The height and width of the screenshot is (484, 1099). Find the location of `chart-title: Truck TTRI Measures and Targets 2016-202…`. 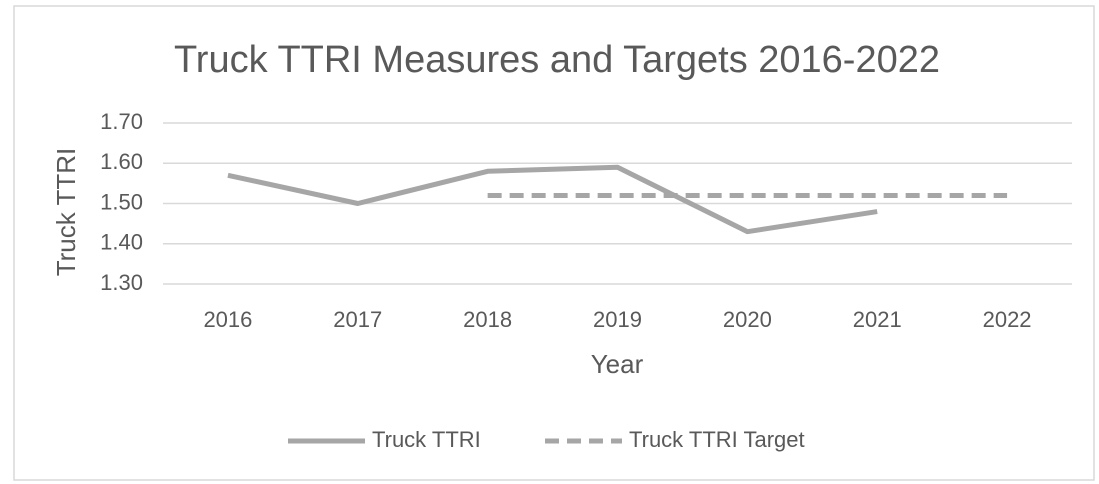

chart-title: Truck TTRI Measures and Targets 2016-202… is located at coordinates (557, 60).